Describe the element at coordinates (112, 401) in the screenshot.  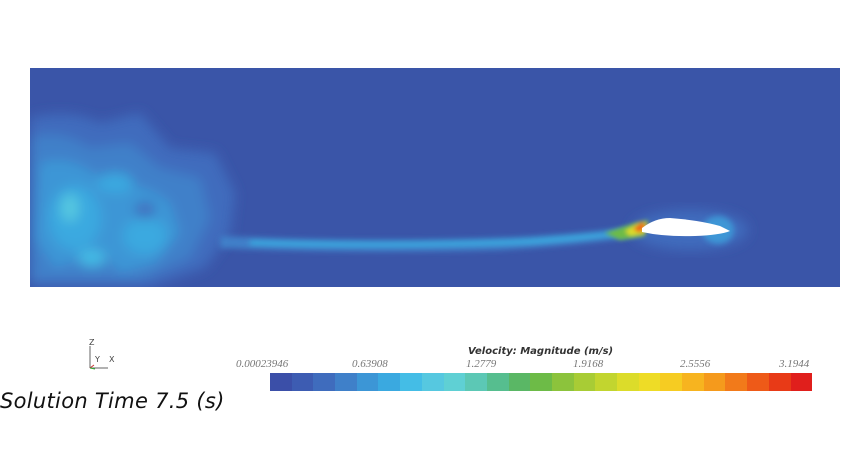
I see `solution-time-label: Solution Time 7.5 (s)` at that location.